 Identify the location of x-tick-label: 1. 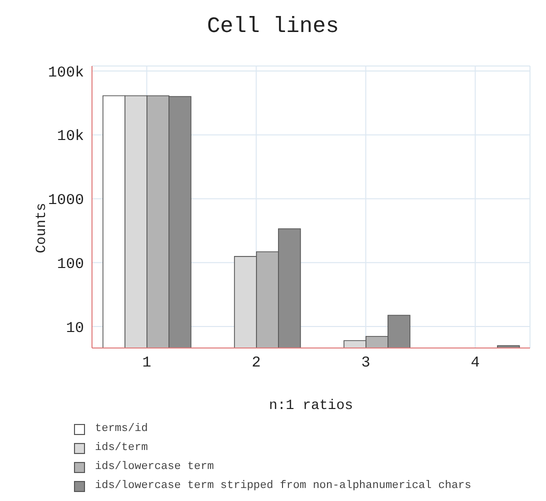
(147, 363).